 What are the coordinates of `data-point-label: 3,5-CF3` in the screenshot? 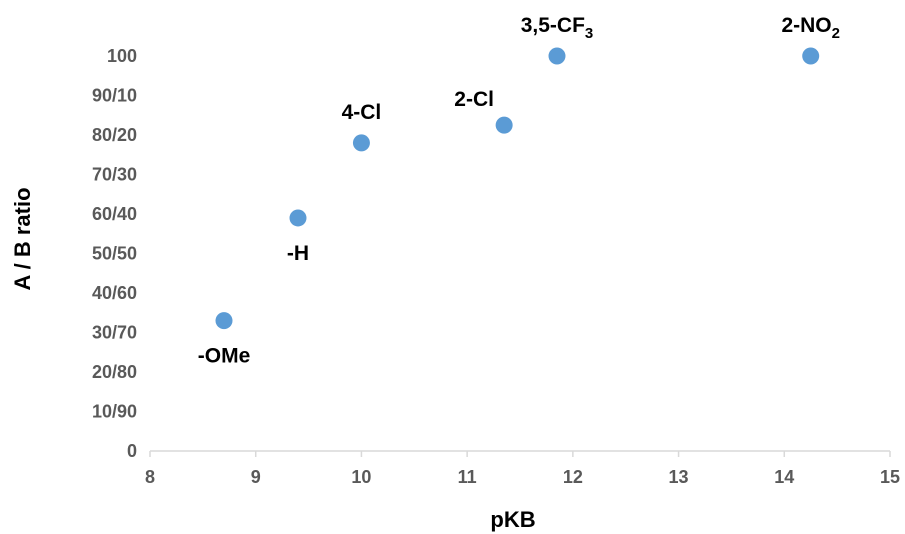 It's located at (557, 28).